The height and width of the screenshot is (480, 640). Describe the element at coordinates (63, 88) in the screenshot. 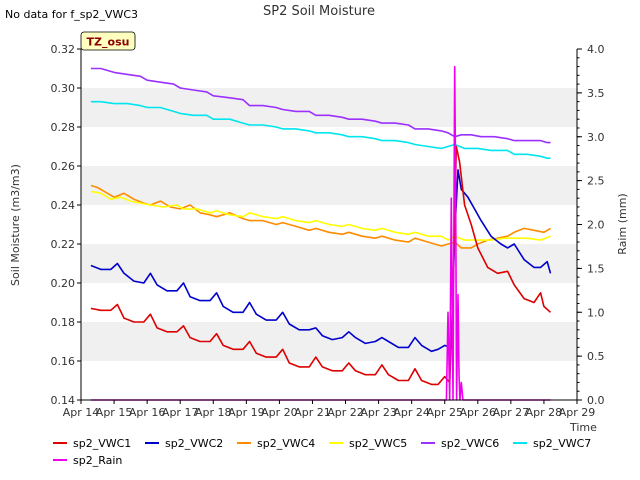

I see `y-tick-label: 0.30` at that location.